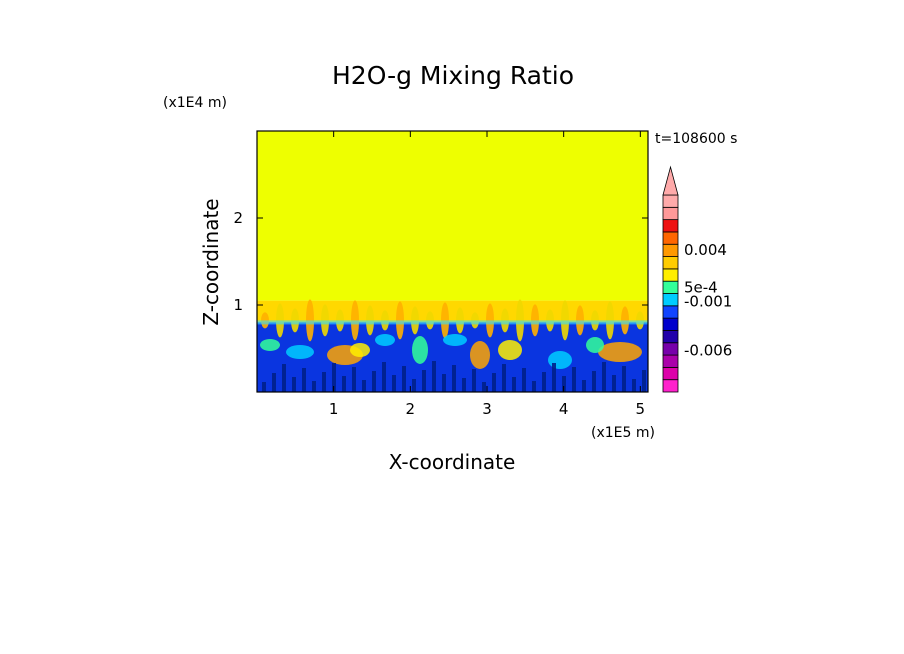 The image size is (904, 654). What do you see at coordinates (487, 409) in the screenshot?
I see `x-tick-label-2: 3` at bounding box center [487, 409].